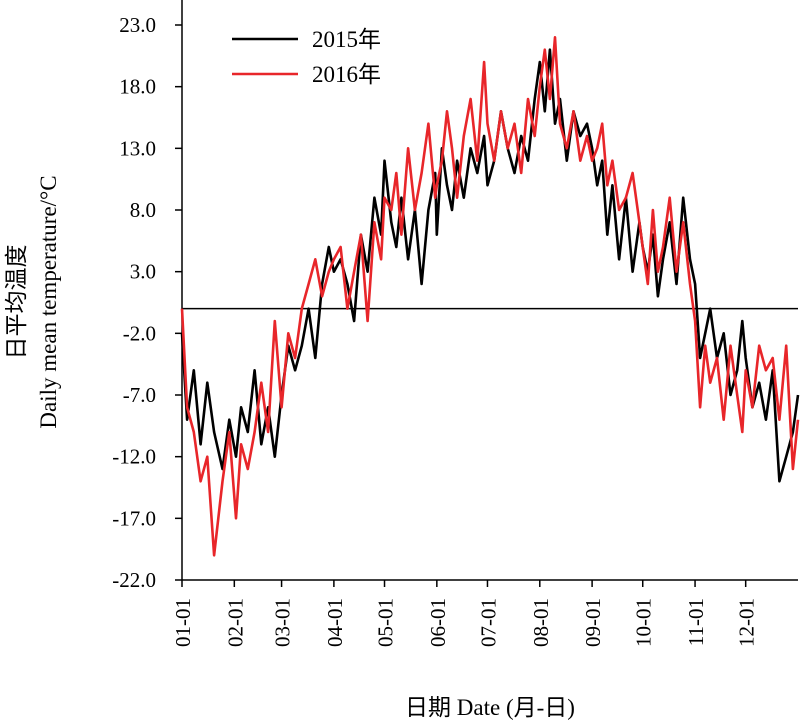  Describe the element at coordinates (386, 622) in the screenshot. I see `x-tick-label: 05-01` at that location.